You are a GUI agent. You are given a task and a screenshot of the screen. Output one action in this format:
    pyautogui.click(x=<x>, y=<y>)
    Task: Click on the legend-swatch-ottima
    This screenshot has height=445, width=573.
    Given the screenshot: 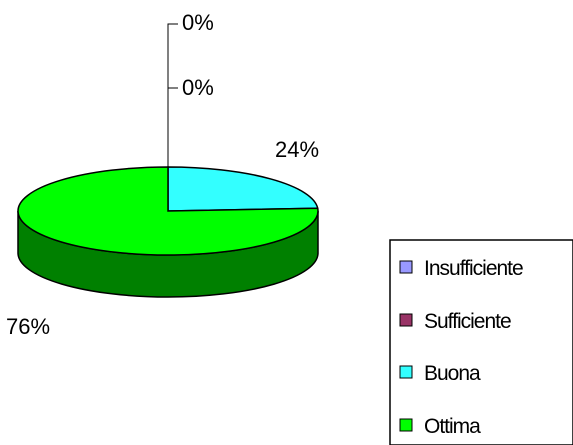 What is the action you would take?
    pyautogui.click(x=406, y=425)
    